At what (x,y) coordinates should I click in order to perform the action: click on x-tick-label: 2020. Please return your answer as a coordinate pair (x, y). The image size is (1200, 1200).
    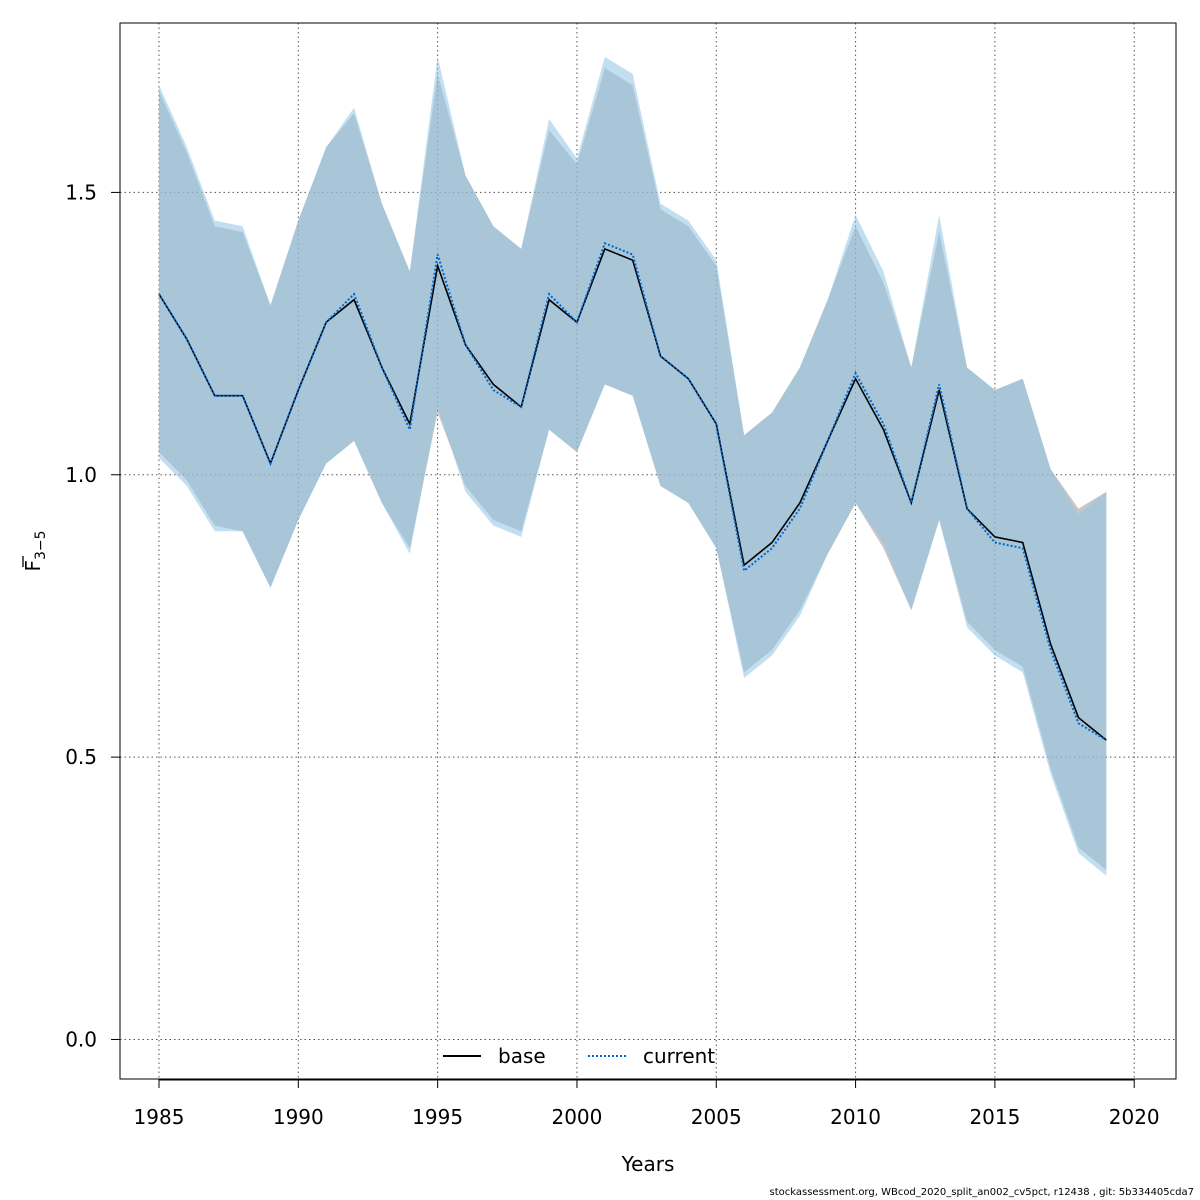
    Looking at the image, I should click on (1134, 1117).